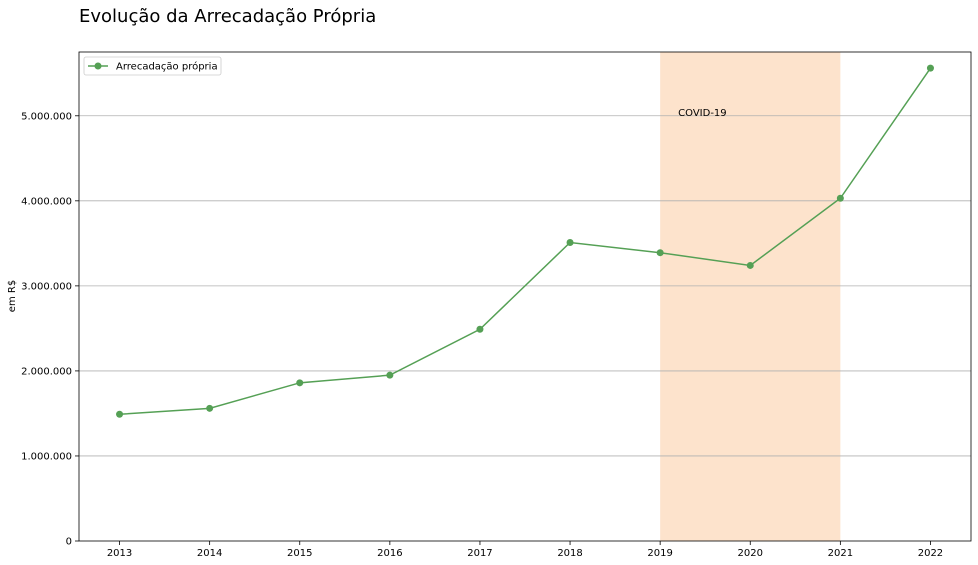 Image resolution: width=978 pixels, height=565 pixels. I want to click on x-tick-label: 2018, so click(569, 553).